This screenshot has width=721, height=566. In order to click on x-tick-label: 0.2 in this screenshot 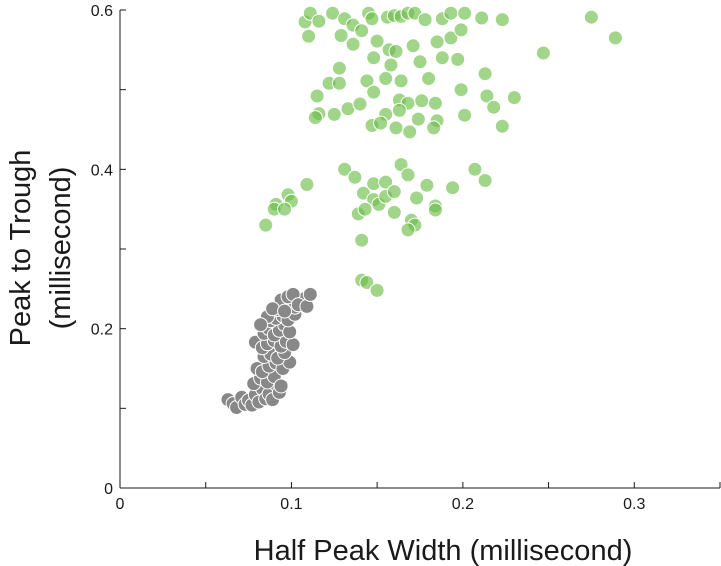, I will do `click(463, 504)`.